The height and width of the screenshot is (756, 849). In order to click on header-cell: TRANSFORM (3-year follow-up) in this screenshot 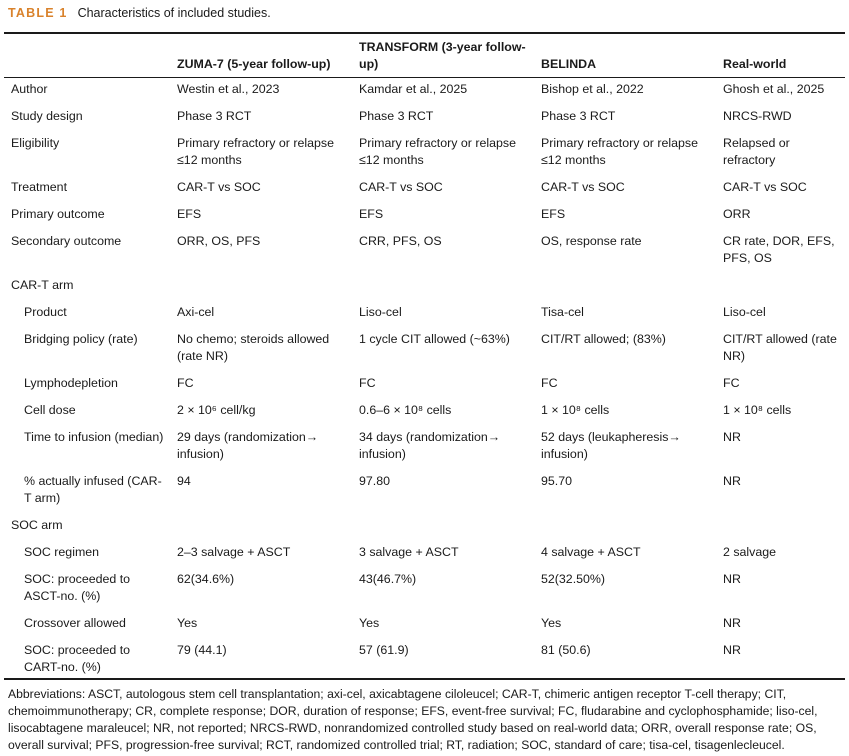, I will do `click(442, 55)`.